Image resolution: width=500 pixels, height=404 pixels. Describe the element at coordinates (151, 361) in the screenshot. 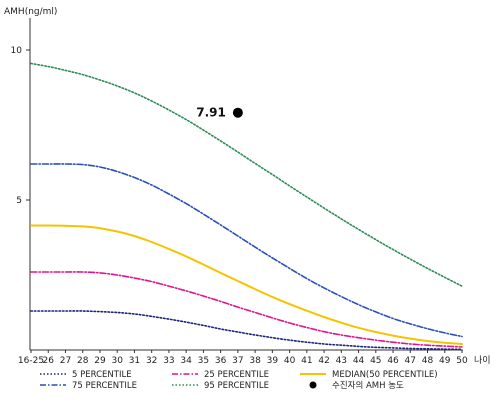

I see `x-tick-label: 32` at that location.